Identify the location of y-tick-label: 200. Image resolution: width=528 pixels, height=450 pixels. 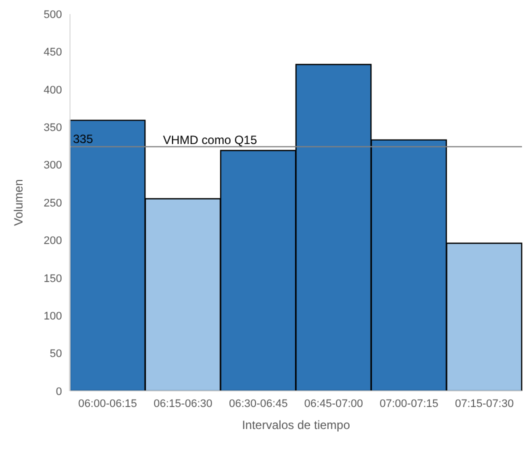
(53, 241).